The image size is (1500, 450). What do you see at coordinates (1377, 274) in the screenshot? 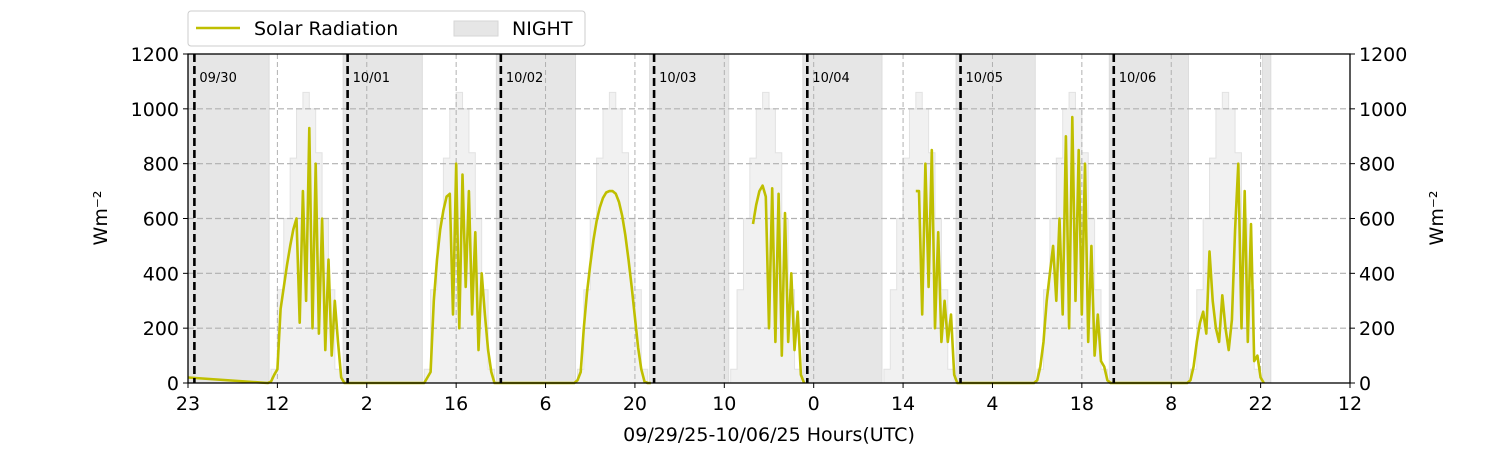
I see `y-tick-label-right: 400` at bounding box center [1377, 274].